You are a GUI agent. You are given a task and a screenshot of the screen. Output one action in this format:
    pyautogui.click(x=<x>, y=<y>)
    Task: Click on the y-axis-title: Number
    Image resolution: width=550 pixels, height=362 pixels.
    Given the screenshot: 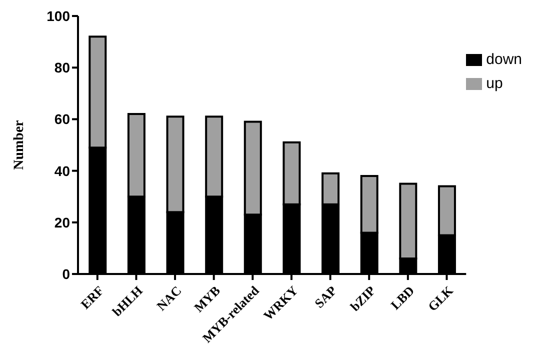 What is the action you would take?
    pyautogui.click(x=19, y=145)
    